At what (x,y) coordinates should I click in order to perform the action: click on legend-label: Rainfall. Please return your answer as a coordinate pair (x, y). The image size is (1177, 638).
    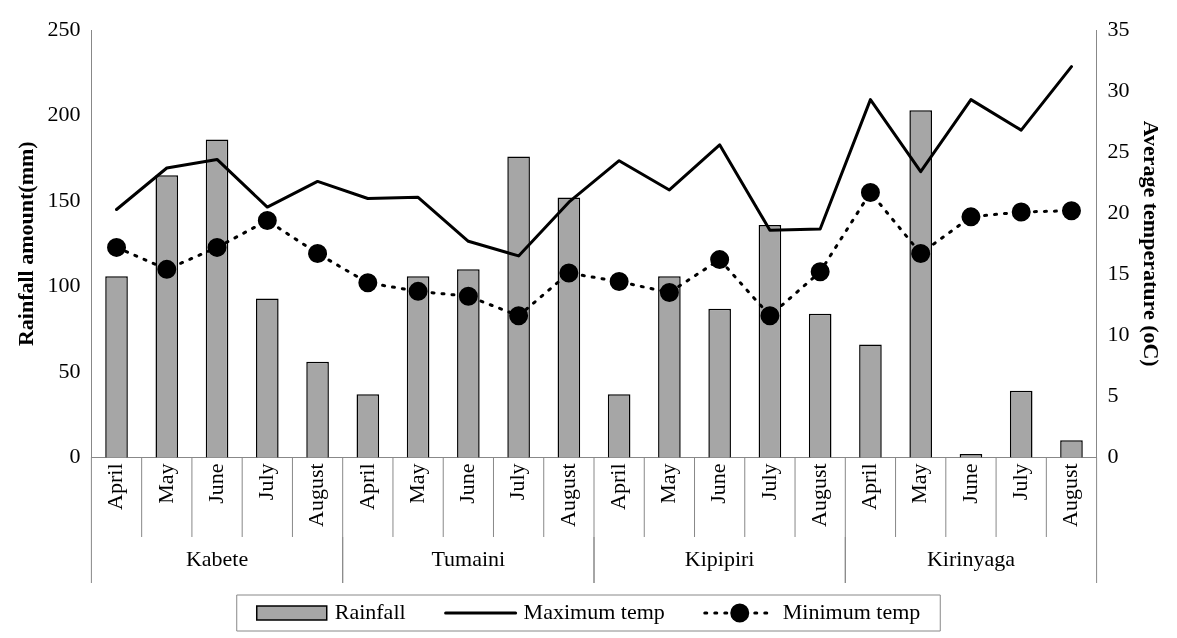
    Looking at the image, I should click on (370, 611).